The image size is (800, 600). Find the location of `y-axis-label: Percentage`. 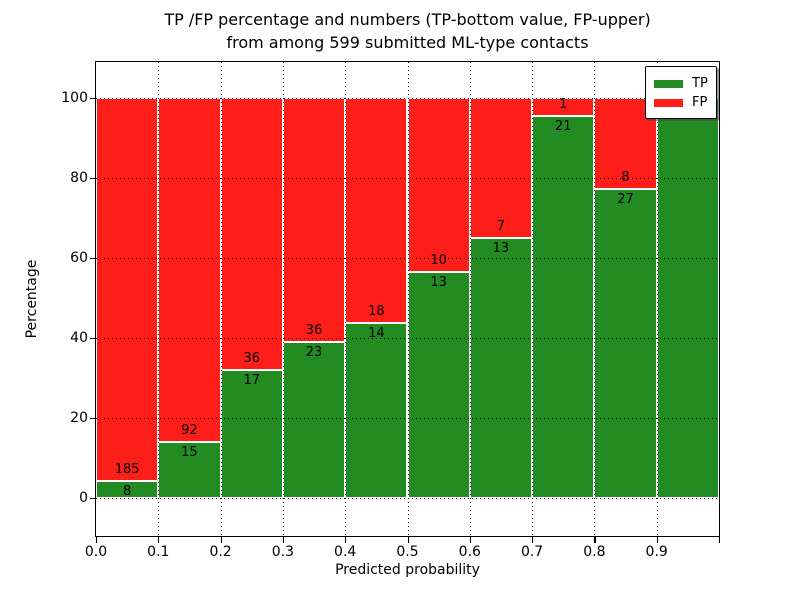

y-axis-label: Percentage is located at coordinates (32, 299).